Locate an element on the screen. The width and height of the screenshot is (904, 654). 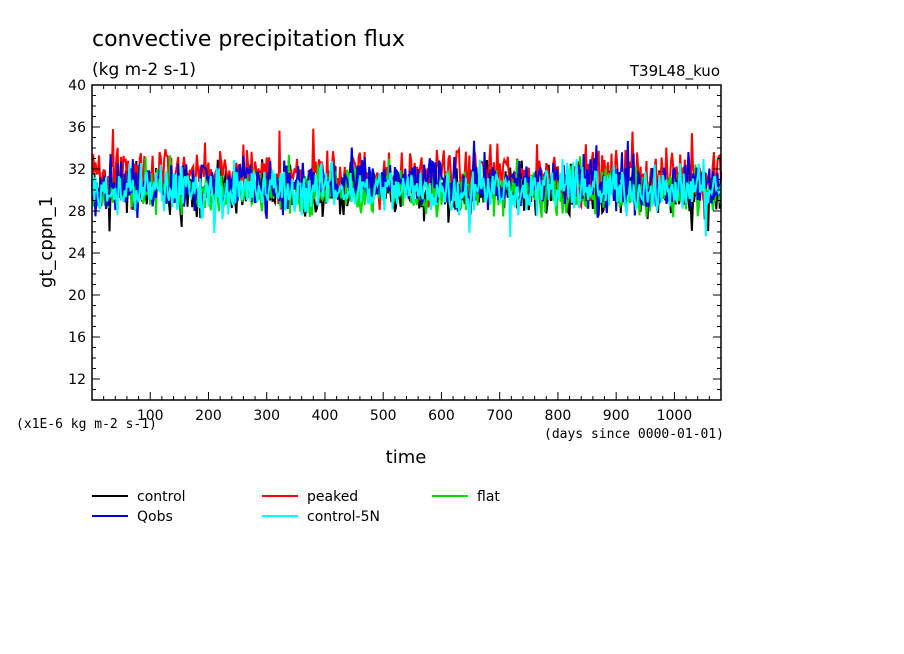
x-axis-label: time is located at coordinates (406, 457).